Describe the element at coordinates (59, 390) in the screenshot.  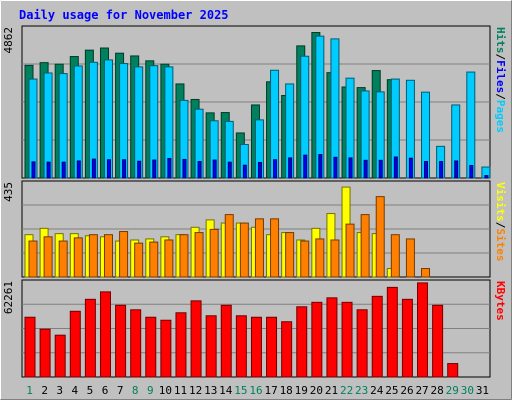
I see `x-tick-label: 3` at that location.